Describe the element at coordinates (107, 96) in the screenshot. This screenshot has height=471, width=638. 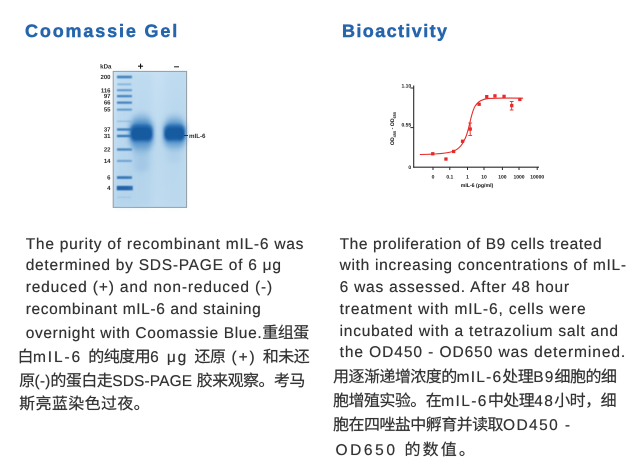
I see `svg-text: 97` at that location.